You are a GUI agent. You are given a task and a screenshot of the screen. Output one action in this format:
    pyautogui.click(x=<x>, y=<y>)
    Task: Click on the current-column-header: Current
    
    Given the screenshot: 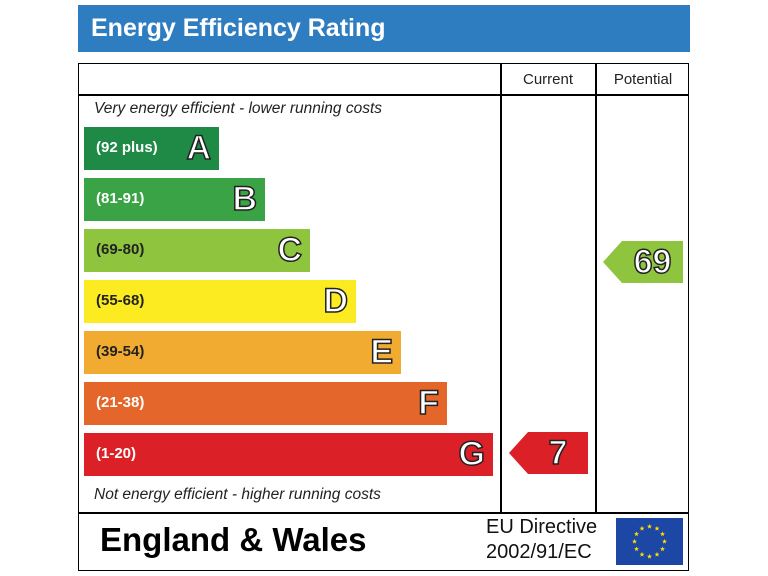 What is the action you would take?
    pyautogui.click(x=548, y=79)
    